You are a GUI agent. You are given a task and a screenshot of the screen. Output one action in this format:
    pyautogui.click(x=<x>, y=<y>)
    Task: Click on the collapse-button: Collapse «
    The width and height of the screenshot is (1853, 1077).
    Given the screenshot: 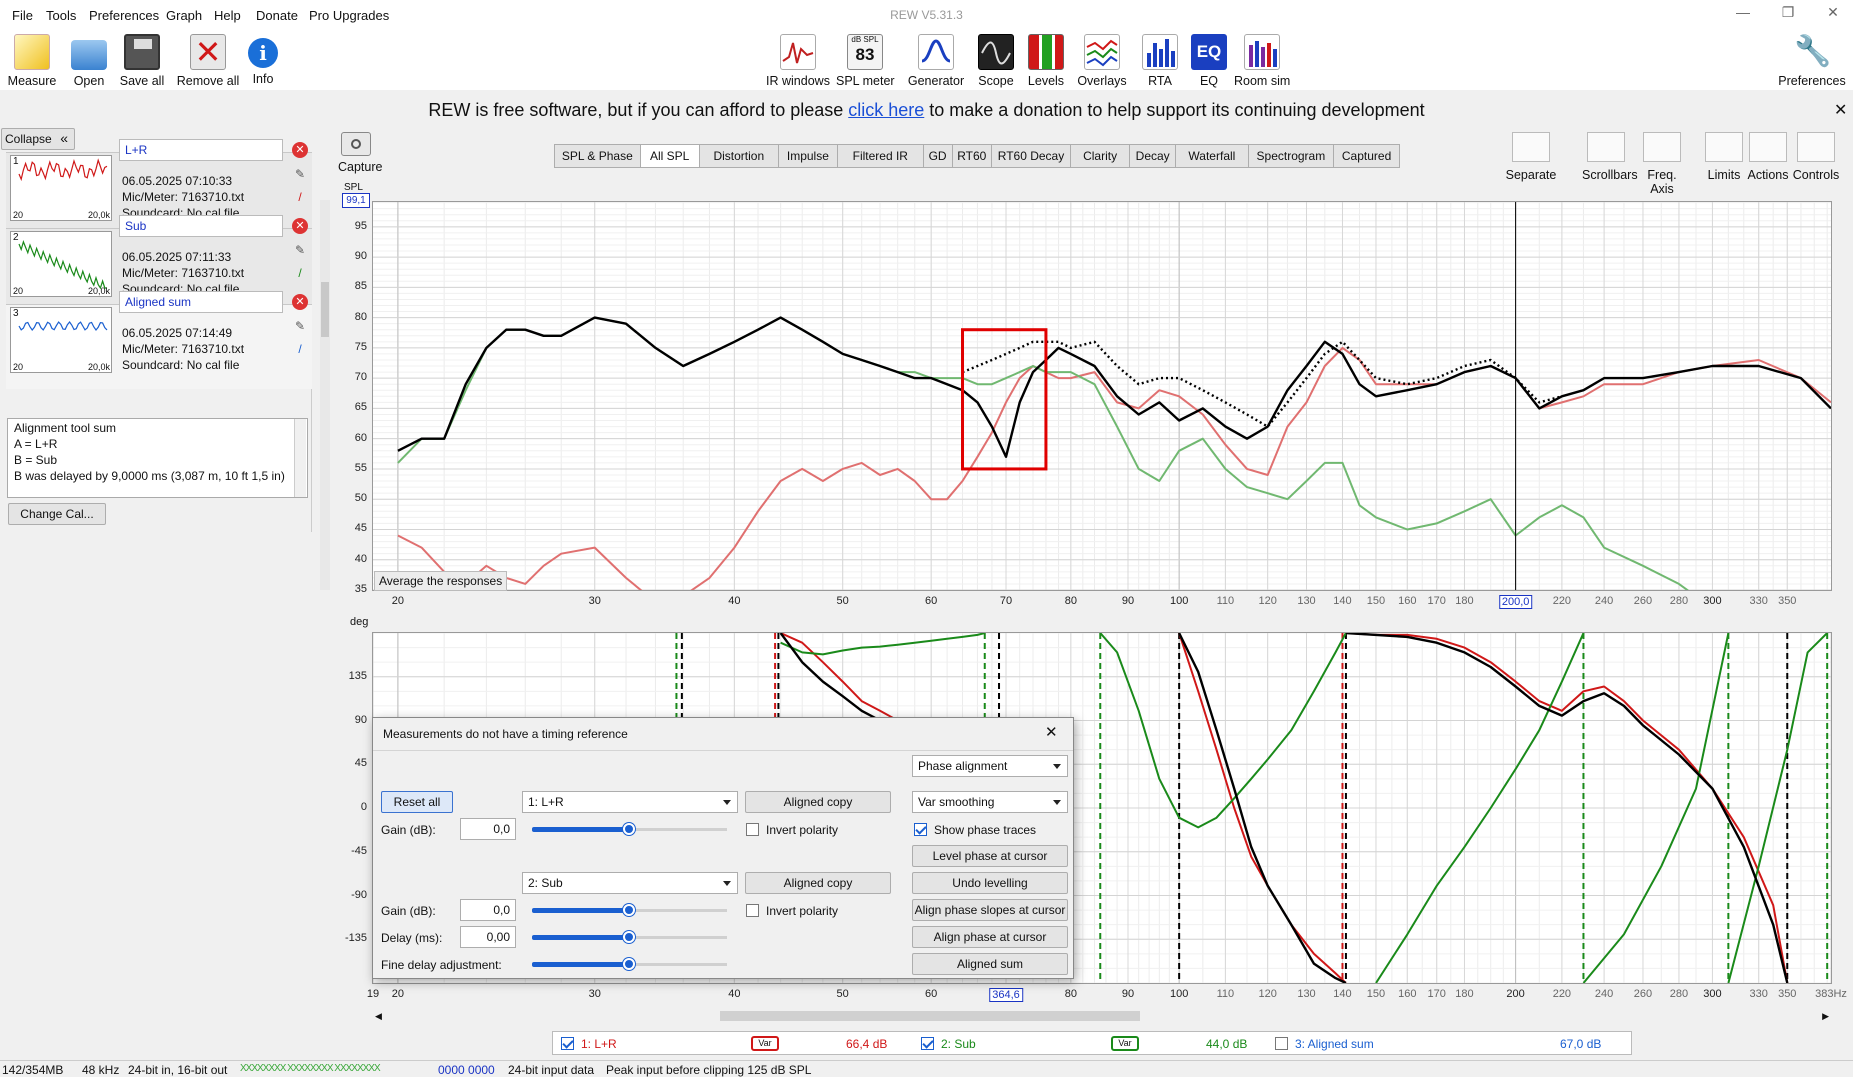 What is the action you would take?
    pyautogui.click(x=38, y=139)
    